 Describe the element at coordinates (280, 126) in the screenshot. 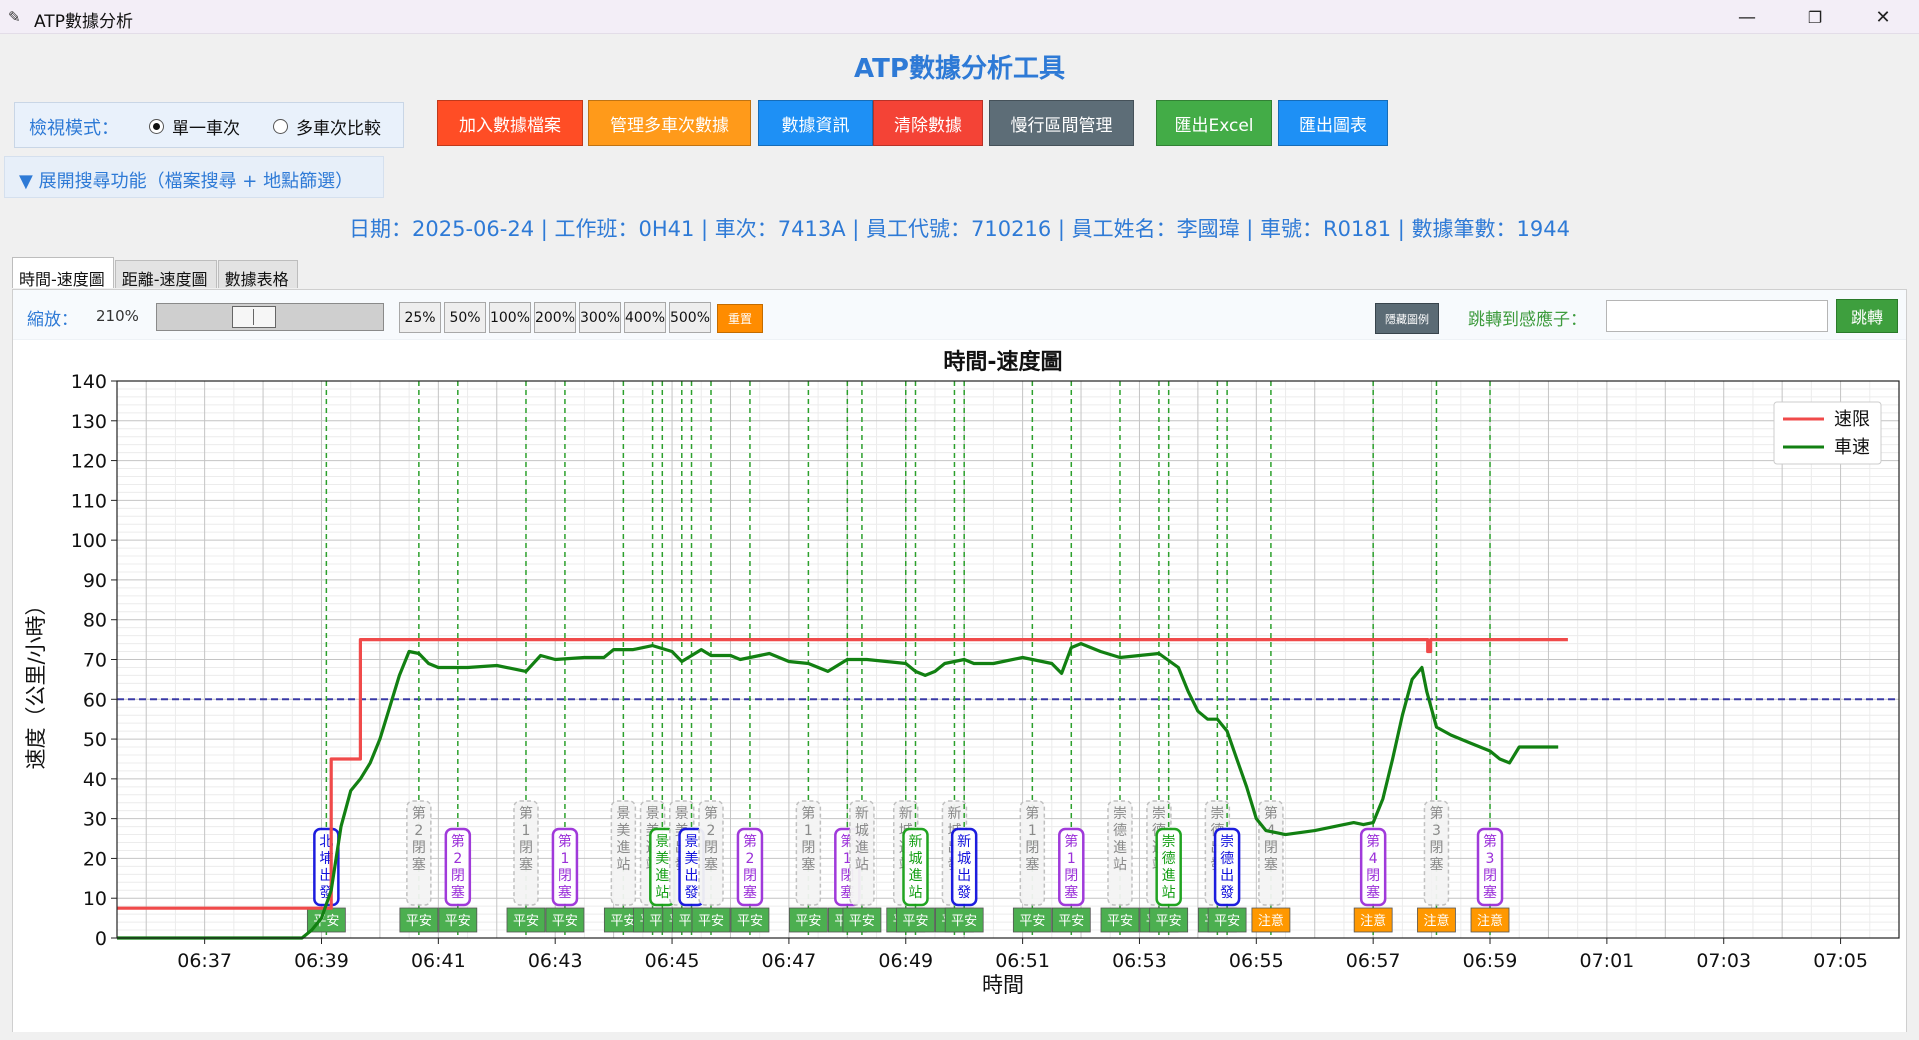

I see `radio-unselected-icon` at that location.